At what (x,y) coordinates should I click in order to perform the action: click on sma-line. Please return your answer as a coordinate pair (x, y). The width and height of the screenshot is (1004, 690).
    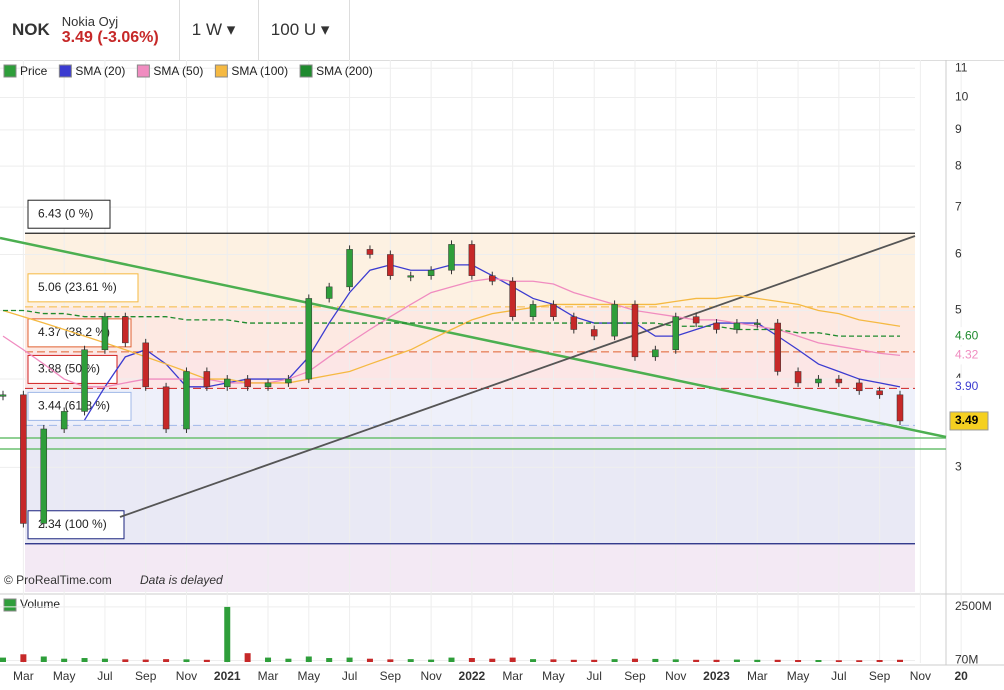
    Looking at the image, I should click on (451, 332).